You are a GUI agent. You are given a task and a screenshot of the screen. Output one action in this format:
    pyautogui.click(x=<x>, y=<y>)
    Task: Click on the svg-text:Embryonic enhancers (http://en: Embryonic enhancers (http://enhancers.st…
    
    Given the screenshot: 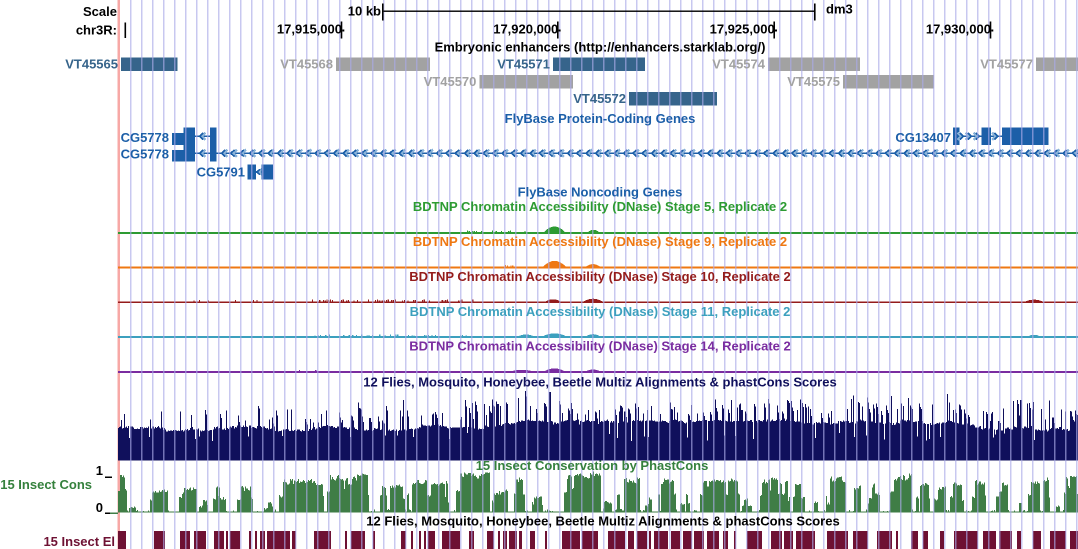 What is the action you would take?
    pyautogui.click(x=600, y=47)
    